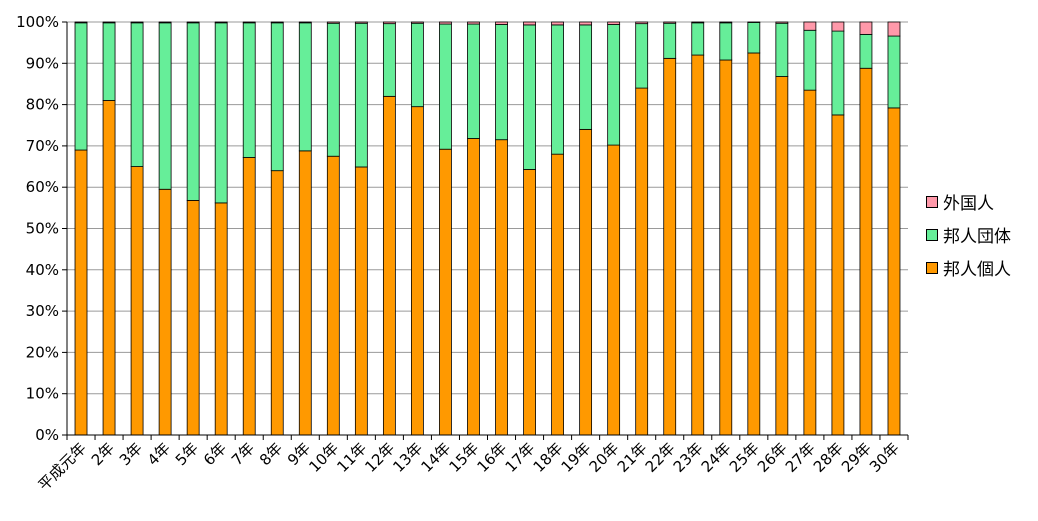  I want to click on y-tick-label: 40%, so click(42, 270).